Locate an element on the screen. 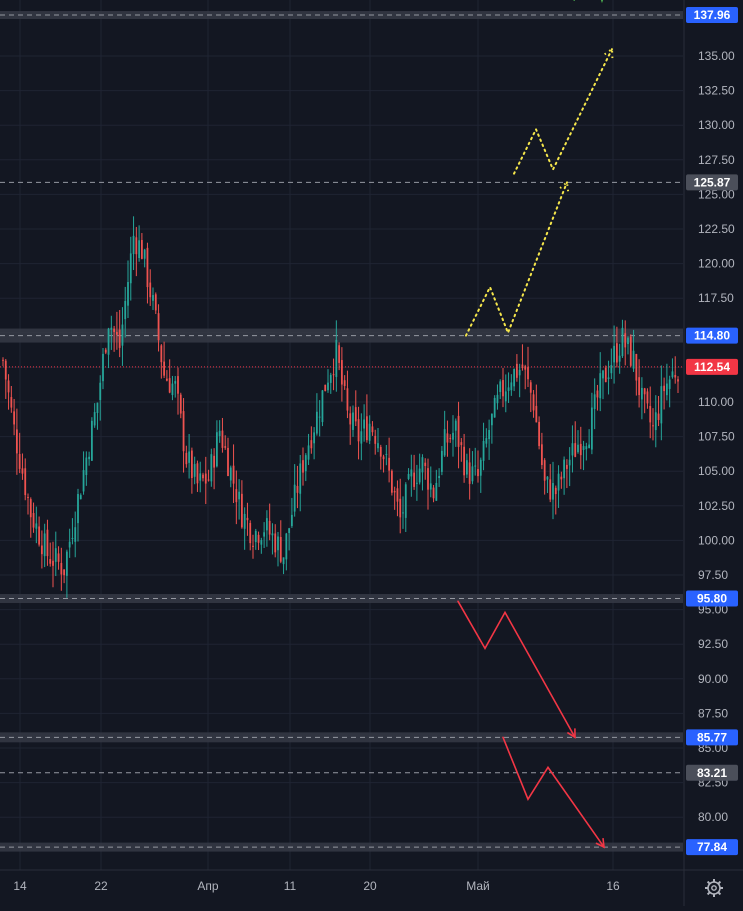  resistance-zone is located at coordinates (341, 335).